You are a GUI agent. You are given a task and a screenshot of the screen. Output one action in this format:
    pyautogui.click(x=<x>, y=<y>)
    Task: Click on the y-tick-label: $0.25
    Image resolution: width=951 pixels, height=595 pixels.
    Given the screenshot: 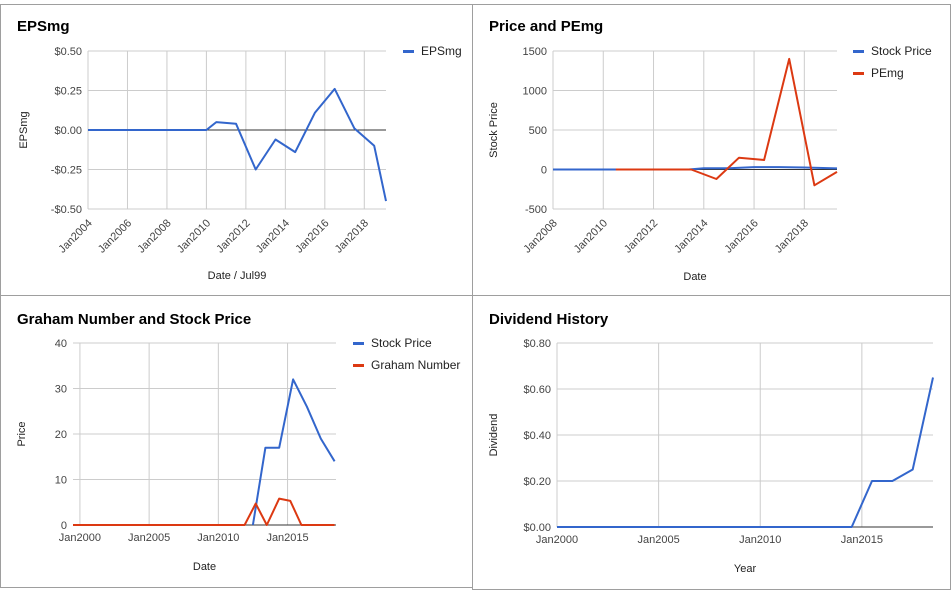 What is the action you would take?
    pyautogui.click(x=68, y=92)
    